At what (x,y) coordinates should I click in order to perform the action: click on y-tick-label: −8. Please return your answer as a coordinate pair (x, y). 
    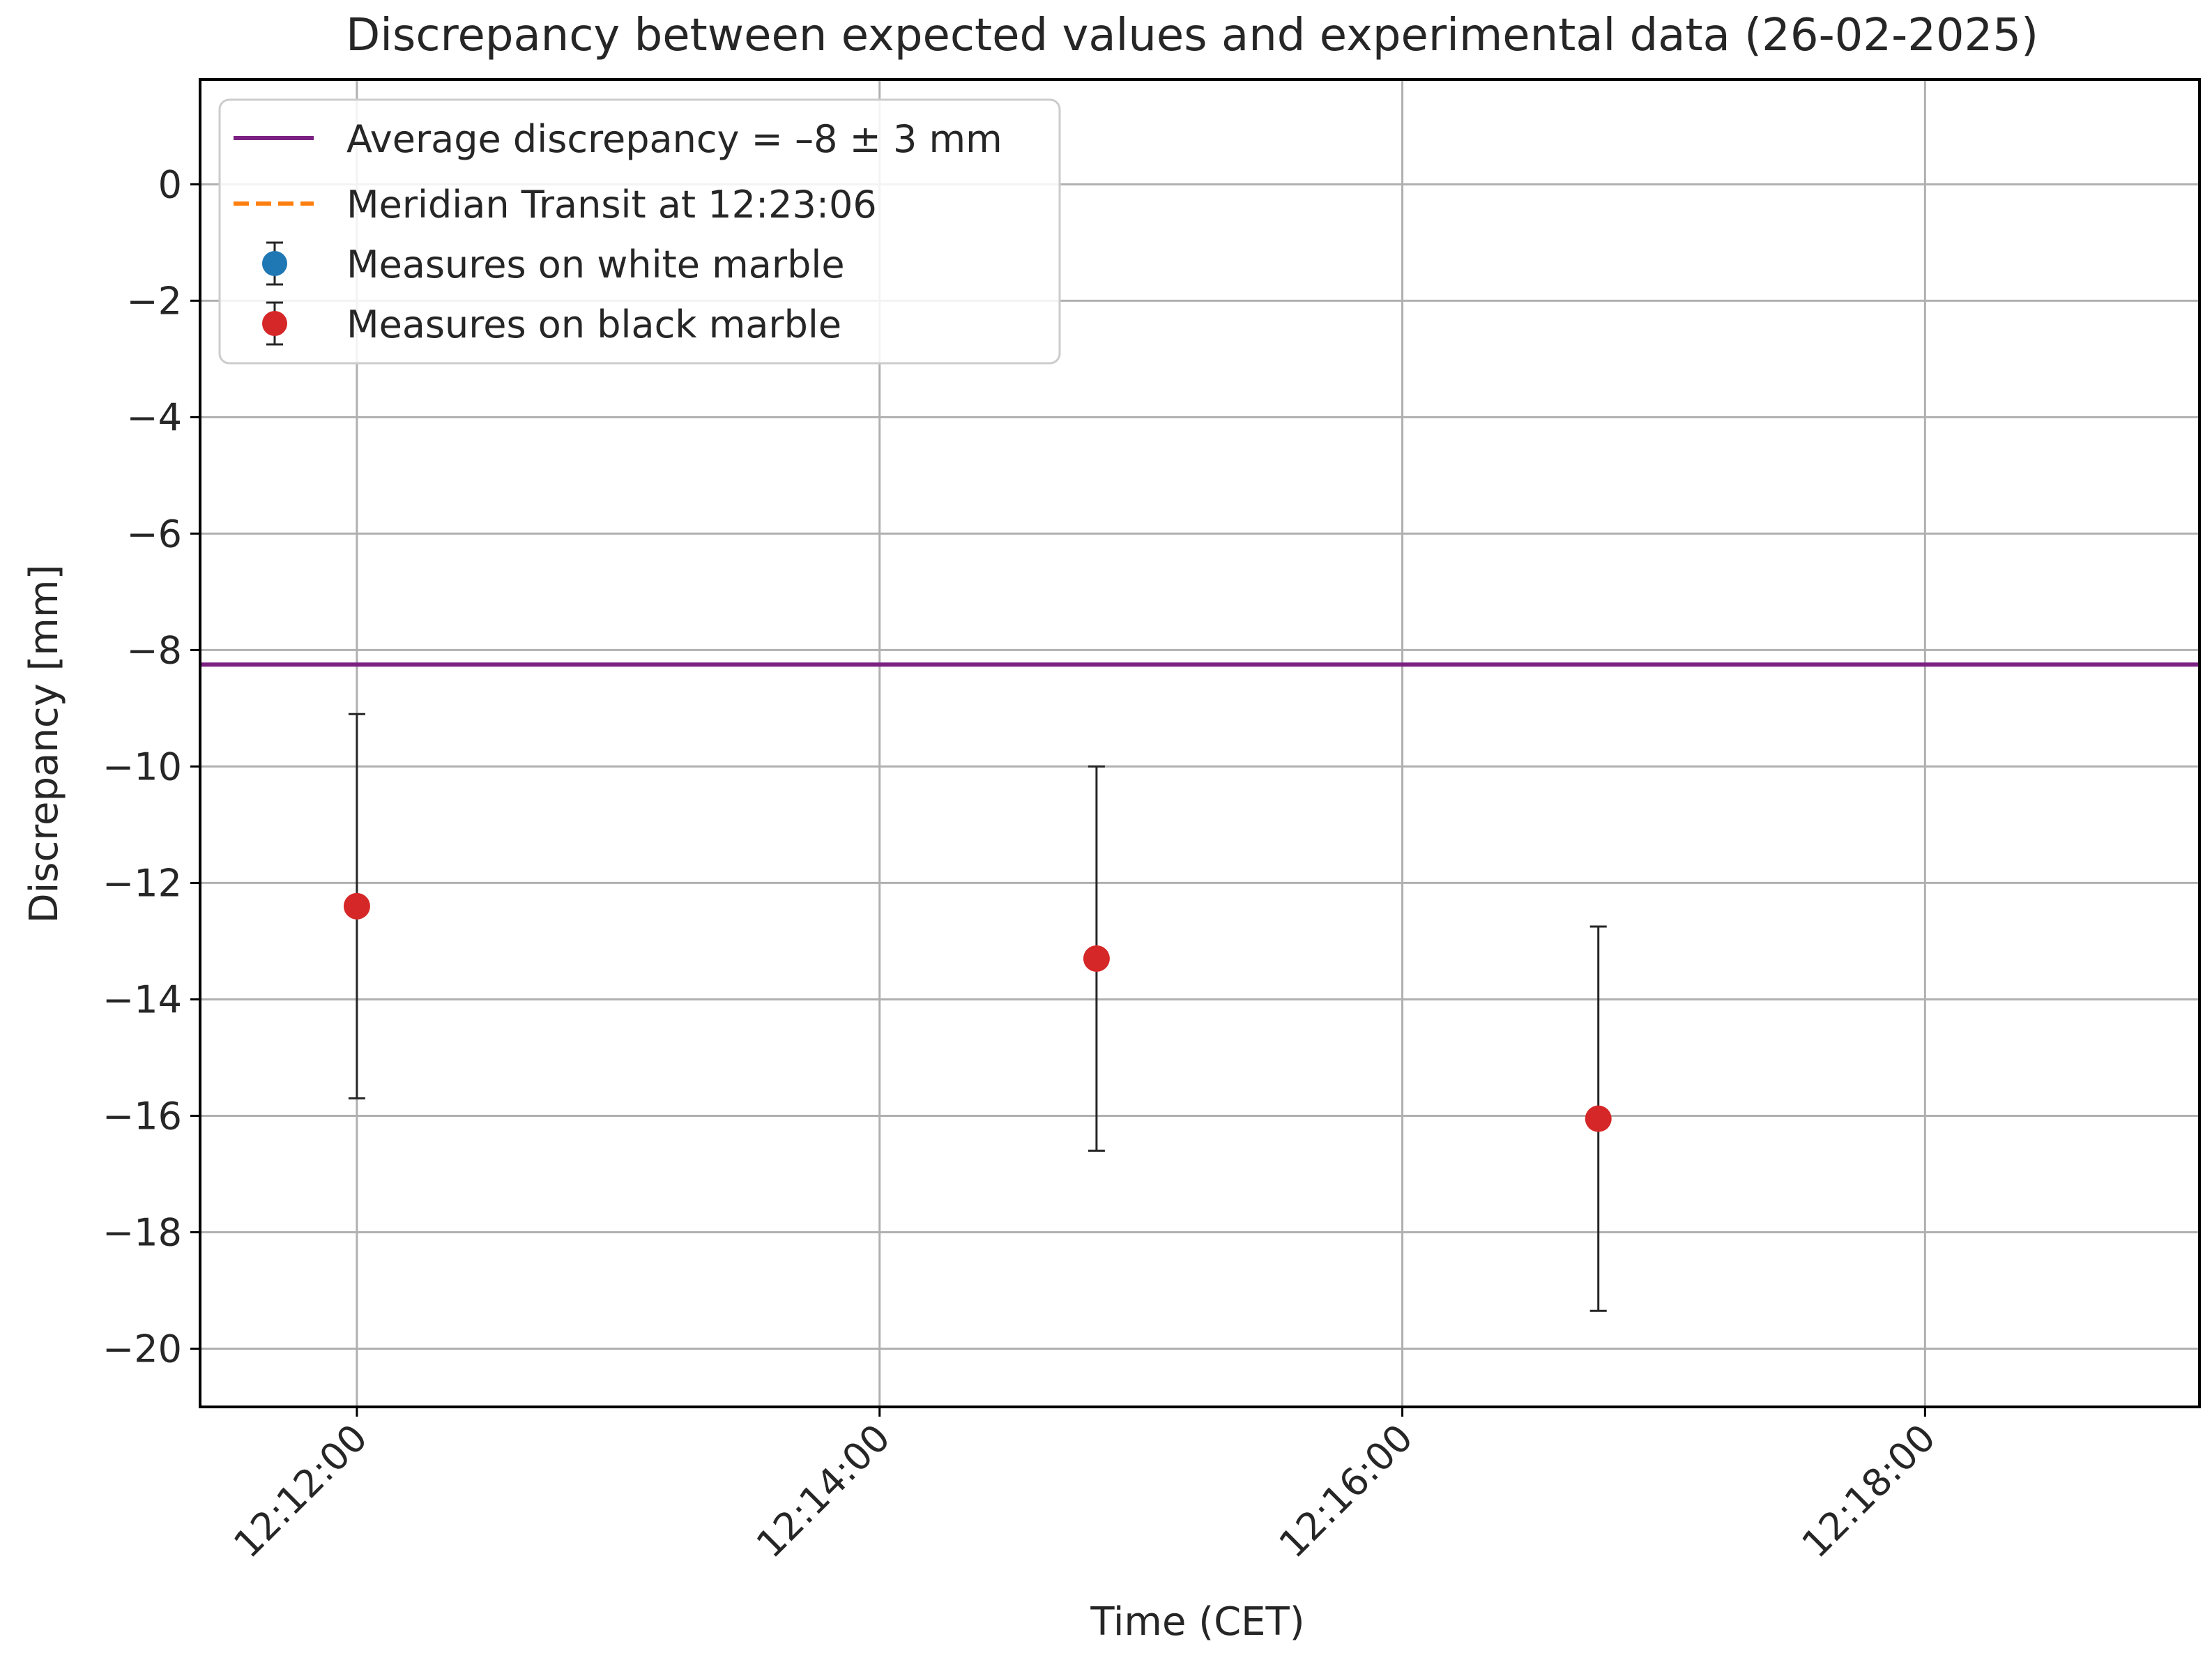
    Looking at the image, I should click on (154, 650).